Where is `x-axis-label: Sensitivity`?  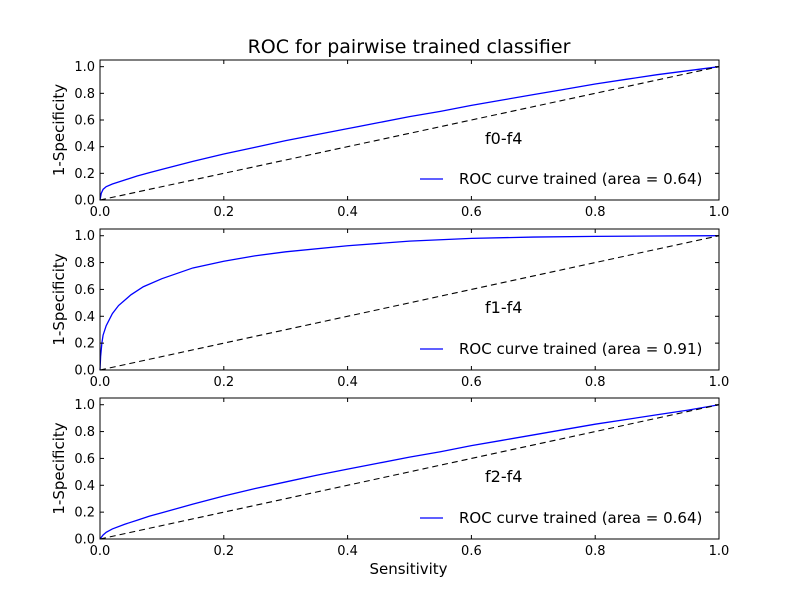 x-axis-label: Sensitivity is located at coordinates (408, 569).